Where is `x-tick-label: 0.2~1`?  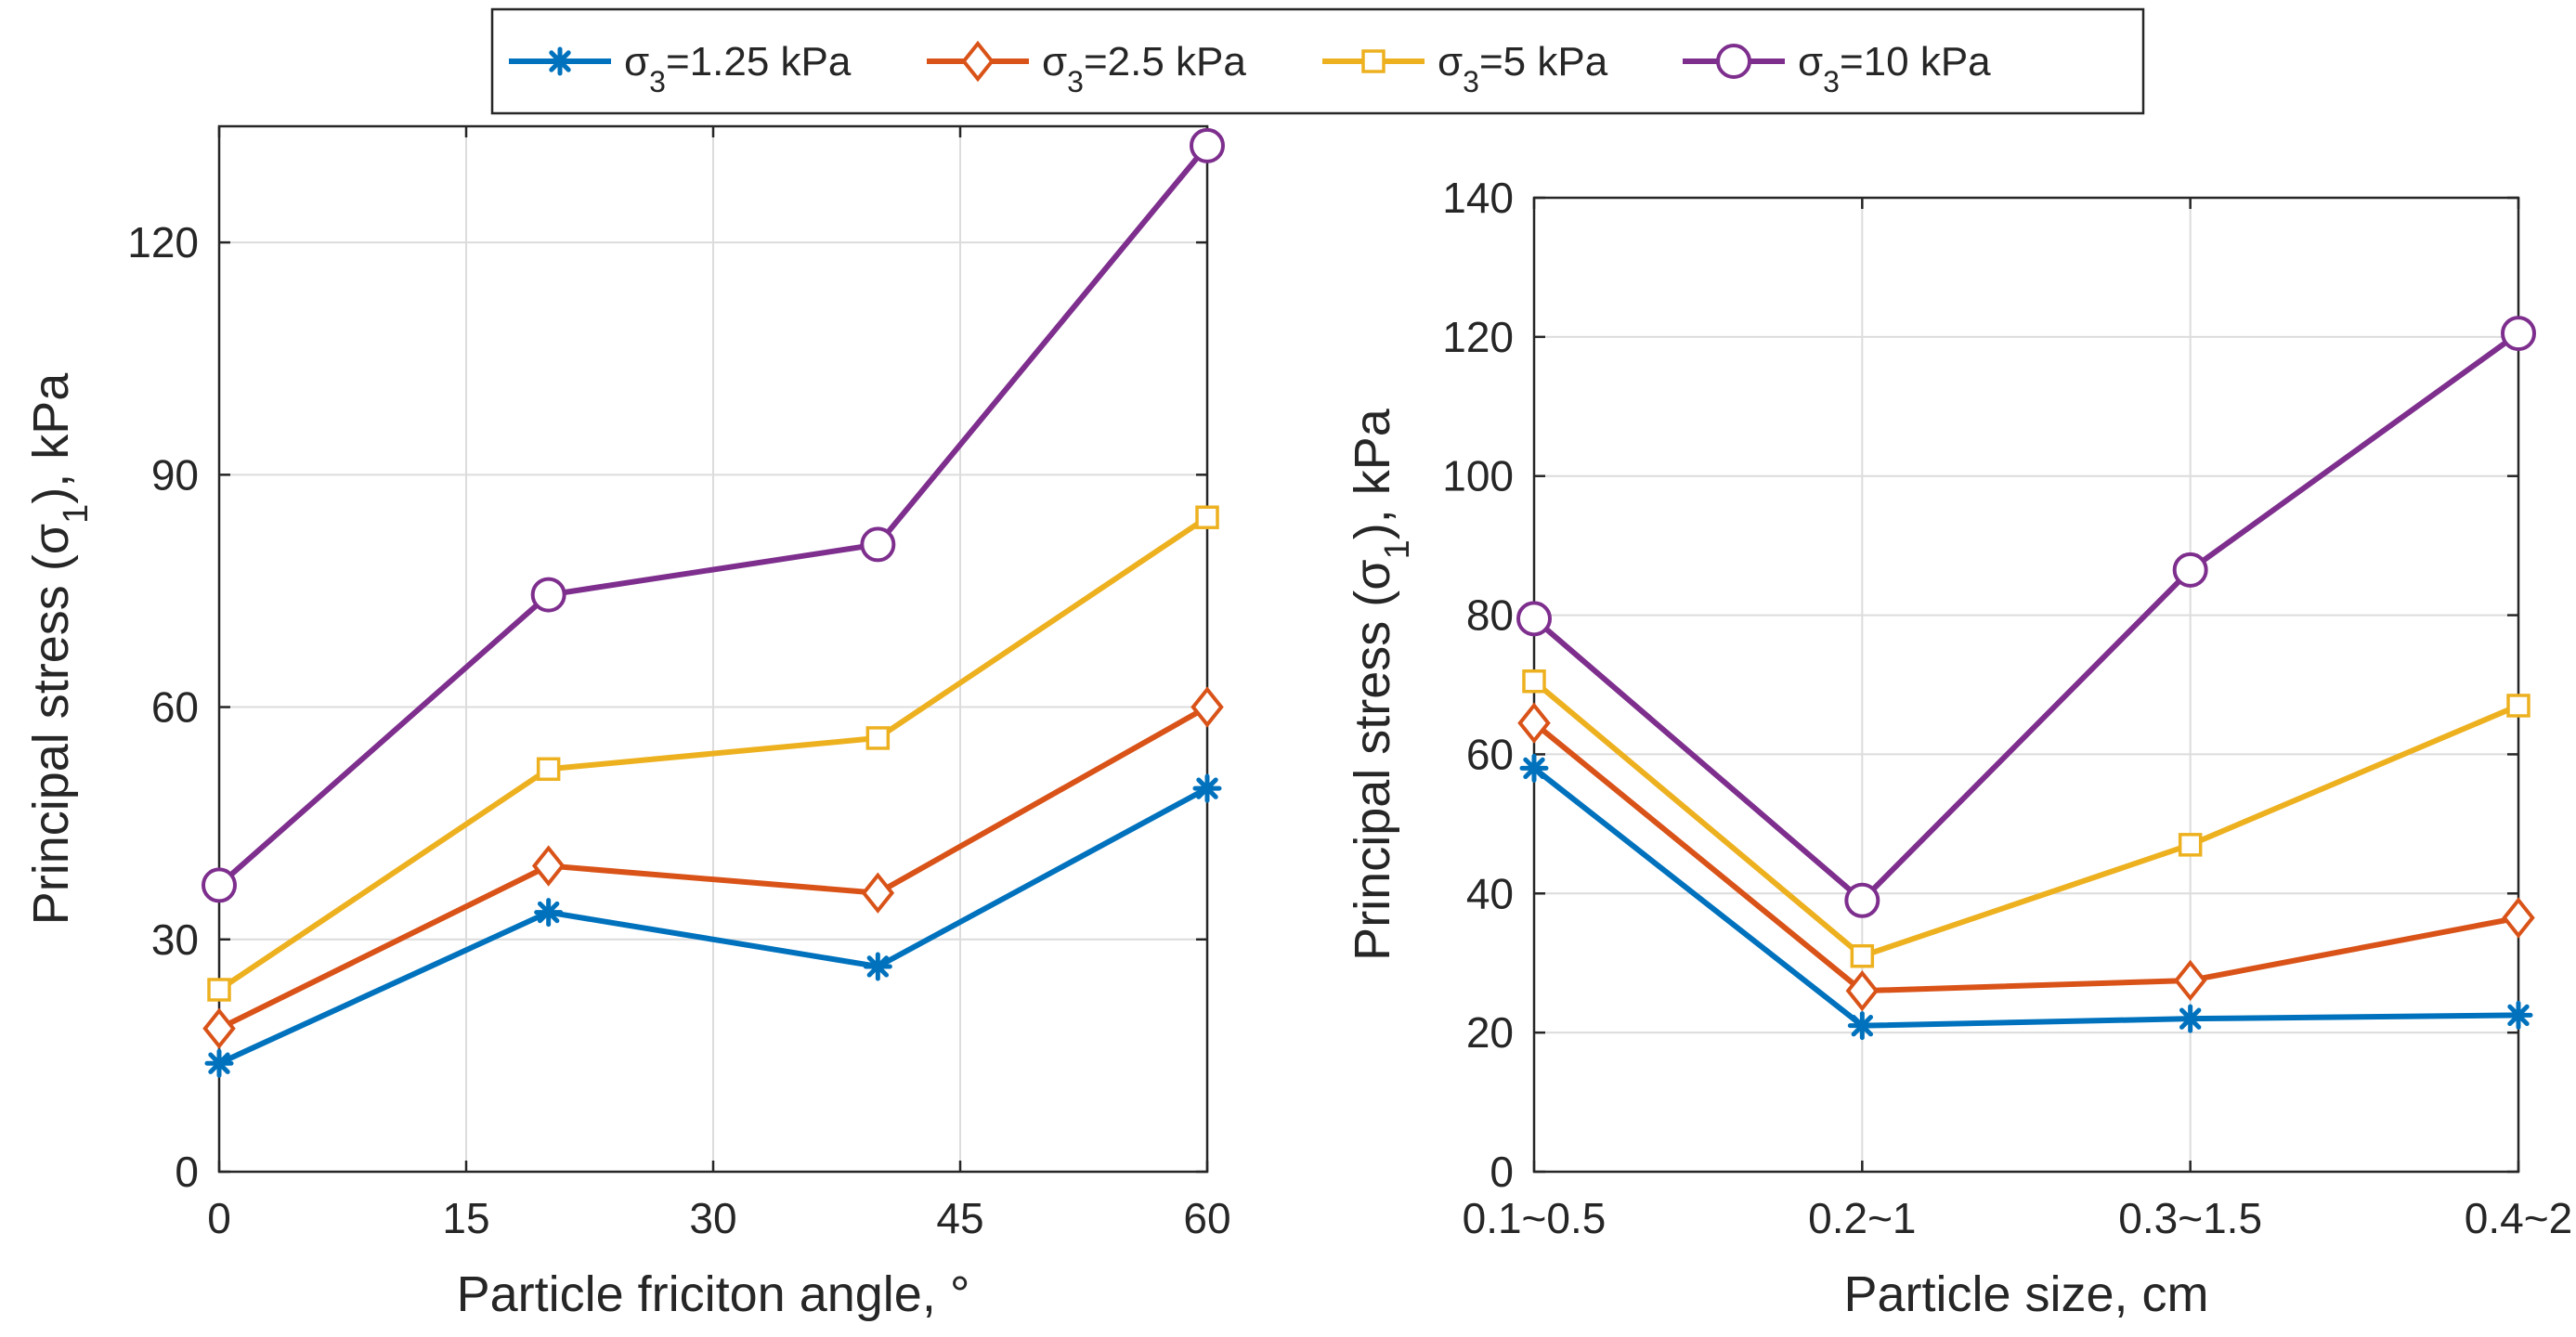 x-tick-label: 0.2~1 is located at coordinates (1862, 1218).